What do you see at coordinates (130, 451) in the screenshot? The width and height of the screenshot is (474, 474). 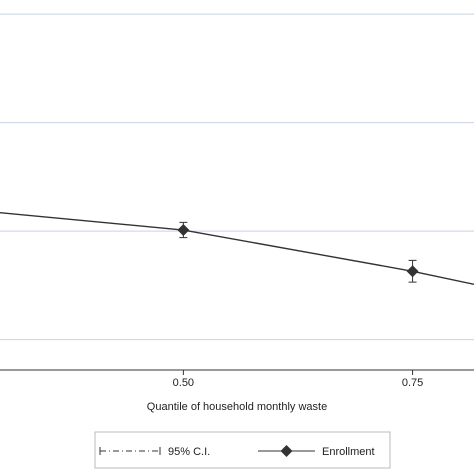 I see `legend-ci-key` at bounding box center [130, 451].